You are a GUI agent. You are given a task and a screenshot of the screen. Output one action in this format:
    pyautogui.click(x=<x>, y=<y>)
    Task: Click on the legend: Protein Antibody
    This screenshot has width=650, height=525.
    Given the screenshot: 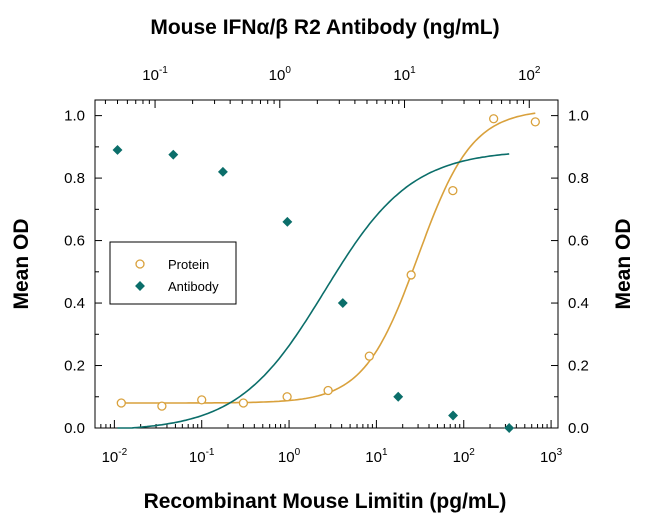 What is the action you would take?
    pyautogui.click(x=173, y=273)
    